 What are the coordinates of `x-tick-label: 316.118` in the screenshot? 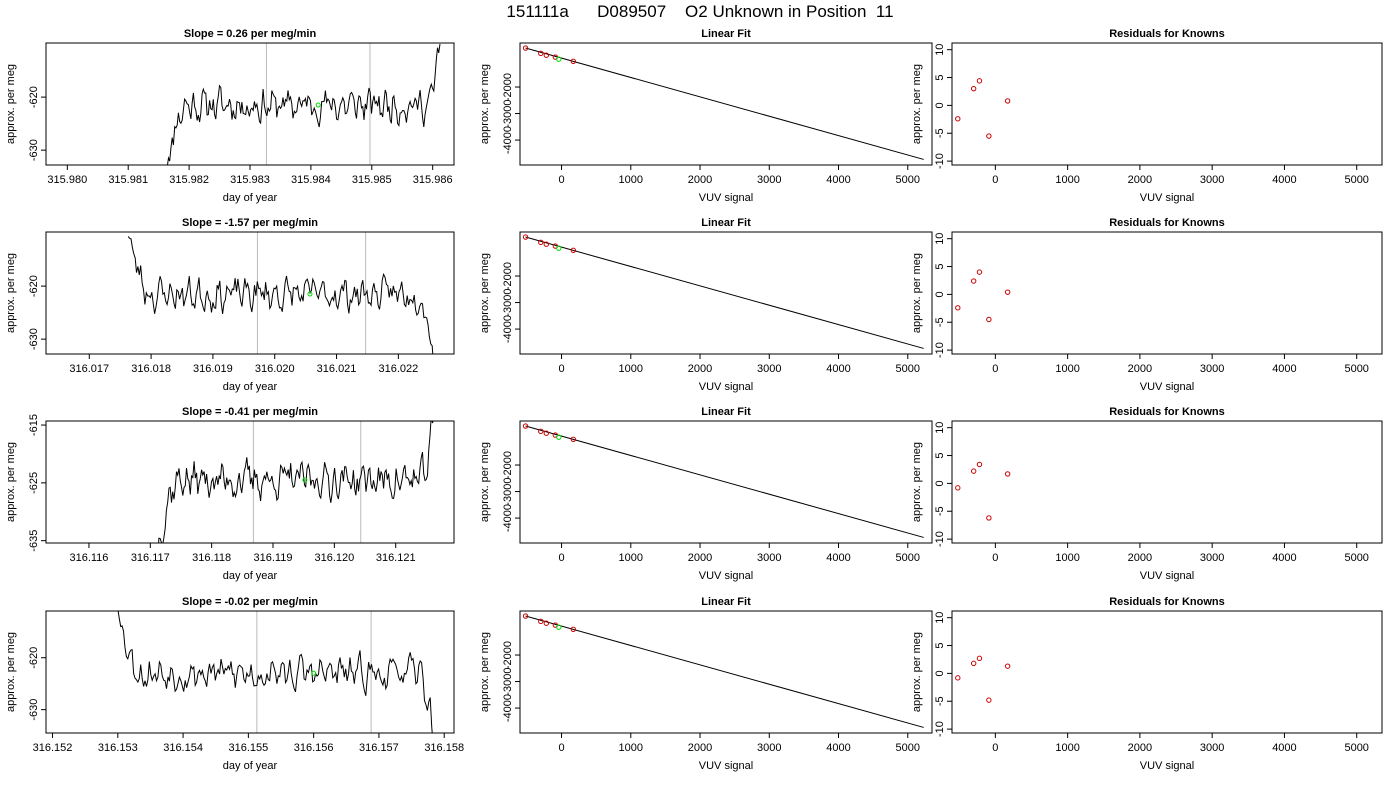 It's located at (211, 558).